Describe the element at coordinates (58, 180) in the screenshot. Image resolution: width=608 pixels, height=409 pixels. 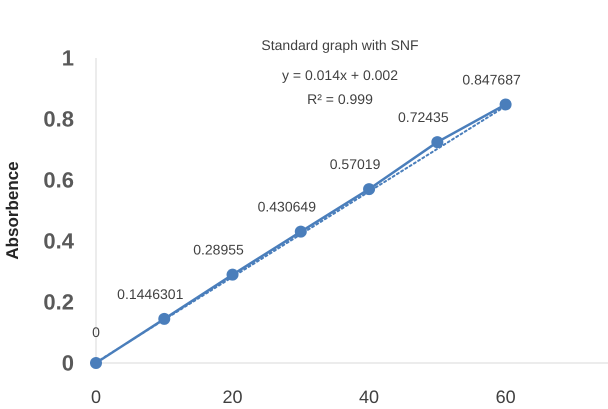
I see `y-tick-label: 0.6` at that location.